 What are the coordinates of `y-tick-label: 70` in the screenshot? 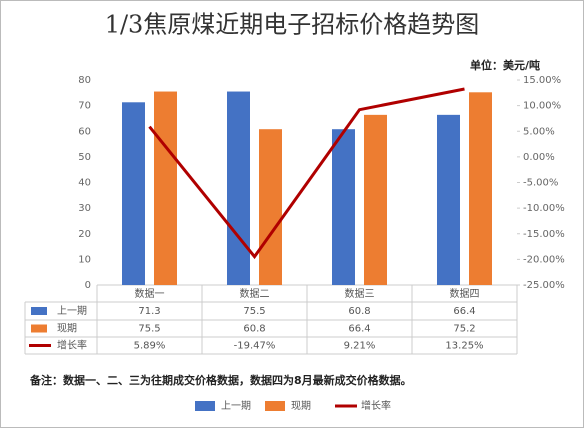 It's located at (84, 106).